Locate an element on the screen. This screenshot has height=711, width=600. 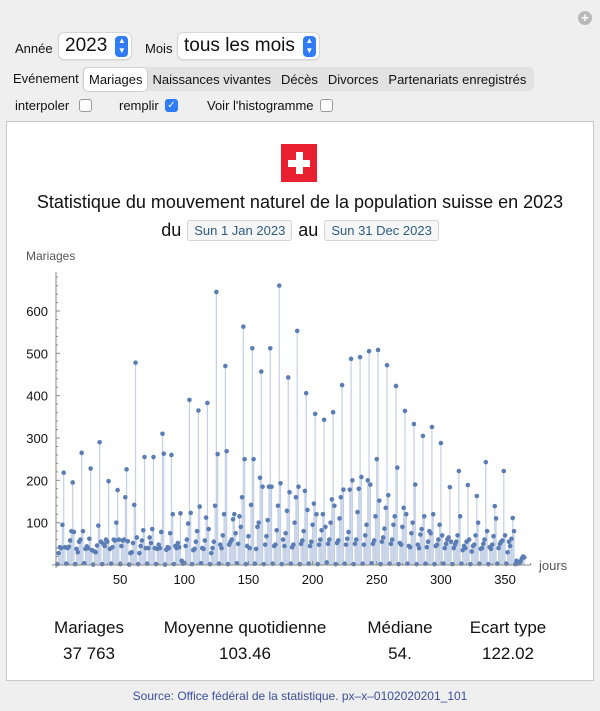
x-tick-label: 150 is located at coordinates (249, 579).